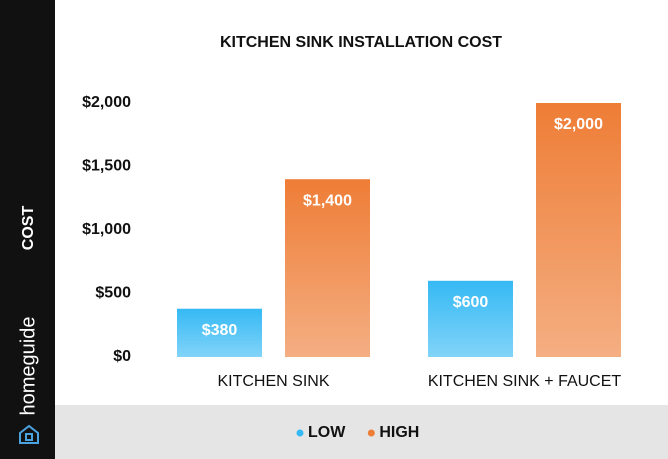  What do you see at coordinates (399, 432) in the screenshot?
I see `legend-label: HIGH` at bounding box center [399, 432].